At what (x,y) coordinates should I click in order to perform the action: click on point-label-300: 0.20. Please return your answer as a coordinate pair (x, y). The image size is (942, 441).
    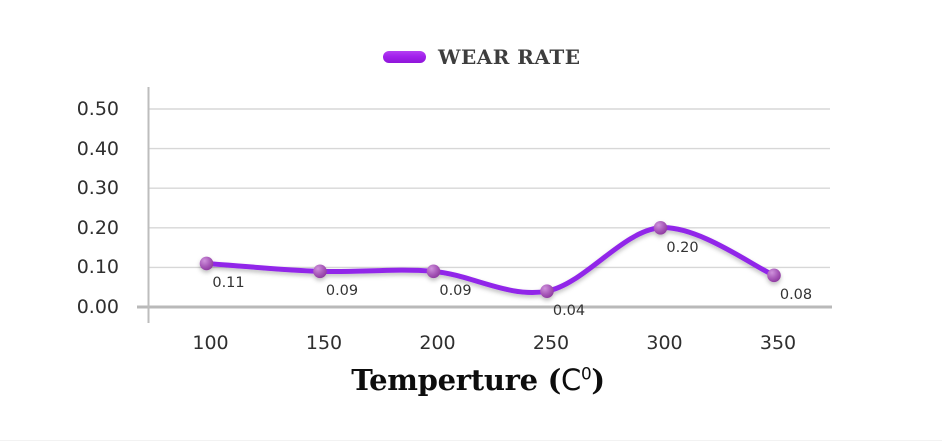
    Looking at the image, I should click on (682, 247).